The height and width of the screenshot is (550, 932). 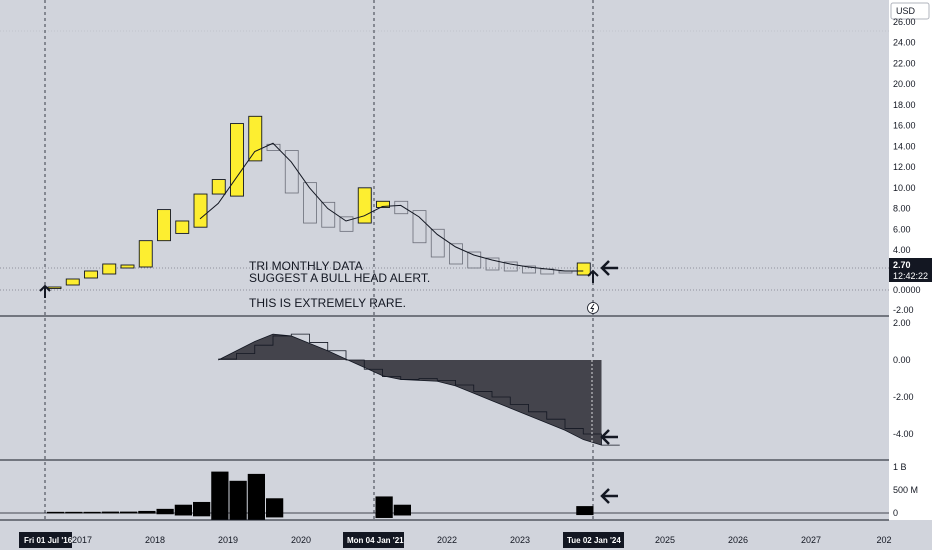 What do you see at coordinates (82, 540) in the screenshot?
I see `time-tick-0: 2017` at bounding box center [82, 540].